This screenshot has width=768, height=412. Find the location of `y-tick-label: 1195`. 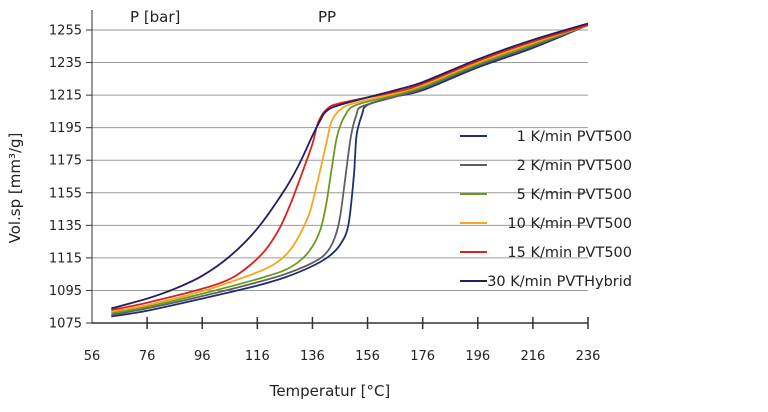

y-tick-label: 1195 is located at coordinates (65, 128).